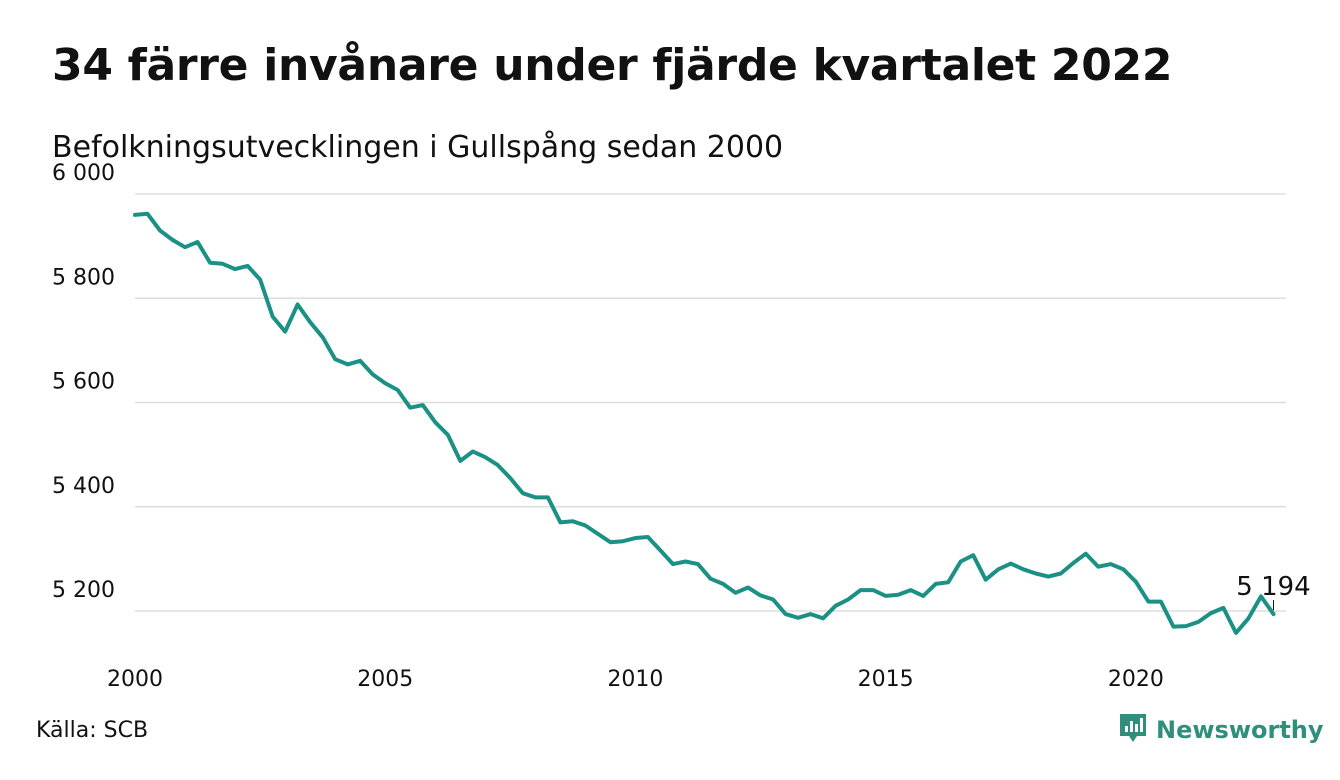 This screenshot has width=1340, height=780. I want to click on y-tick-label: 5 600, so click(83, 382).